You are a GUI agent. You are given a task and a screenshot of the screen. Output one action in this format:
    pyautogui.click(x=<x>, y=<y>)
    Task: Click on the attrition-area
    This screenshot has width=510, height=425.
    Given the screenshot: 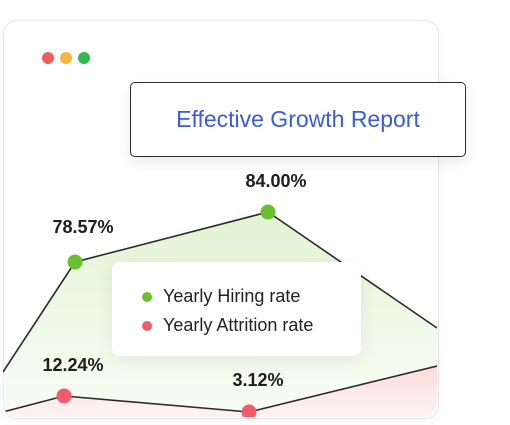 What is the action you would take?
    pyautogui.click(x=220, y=391)
    